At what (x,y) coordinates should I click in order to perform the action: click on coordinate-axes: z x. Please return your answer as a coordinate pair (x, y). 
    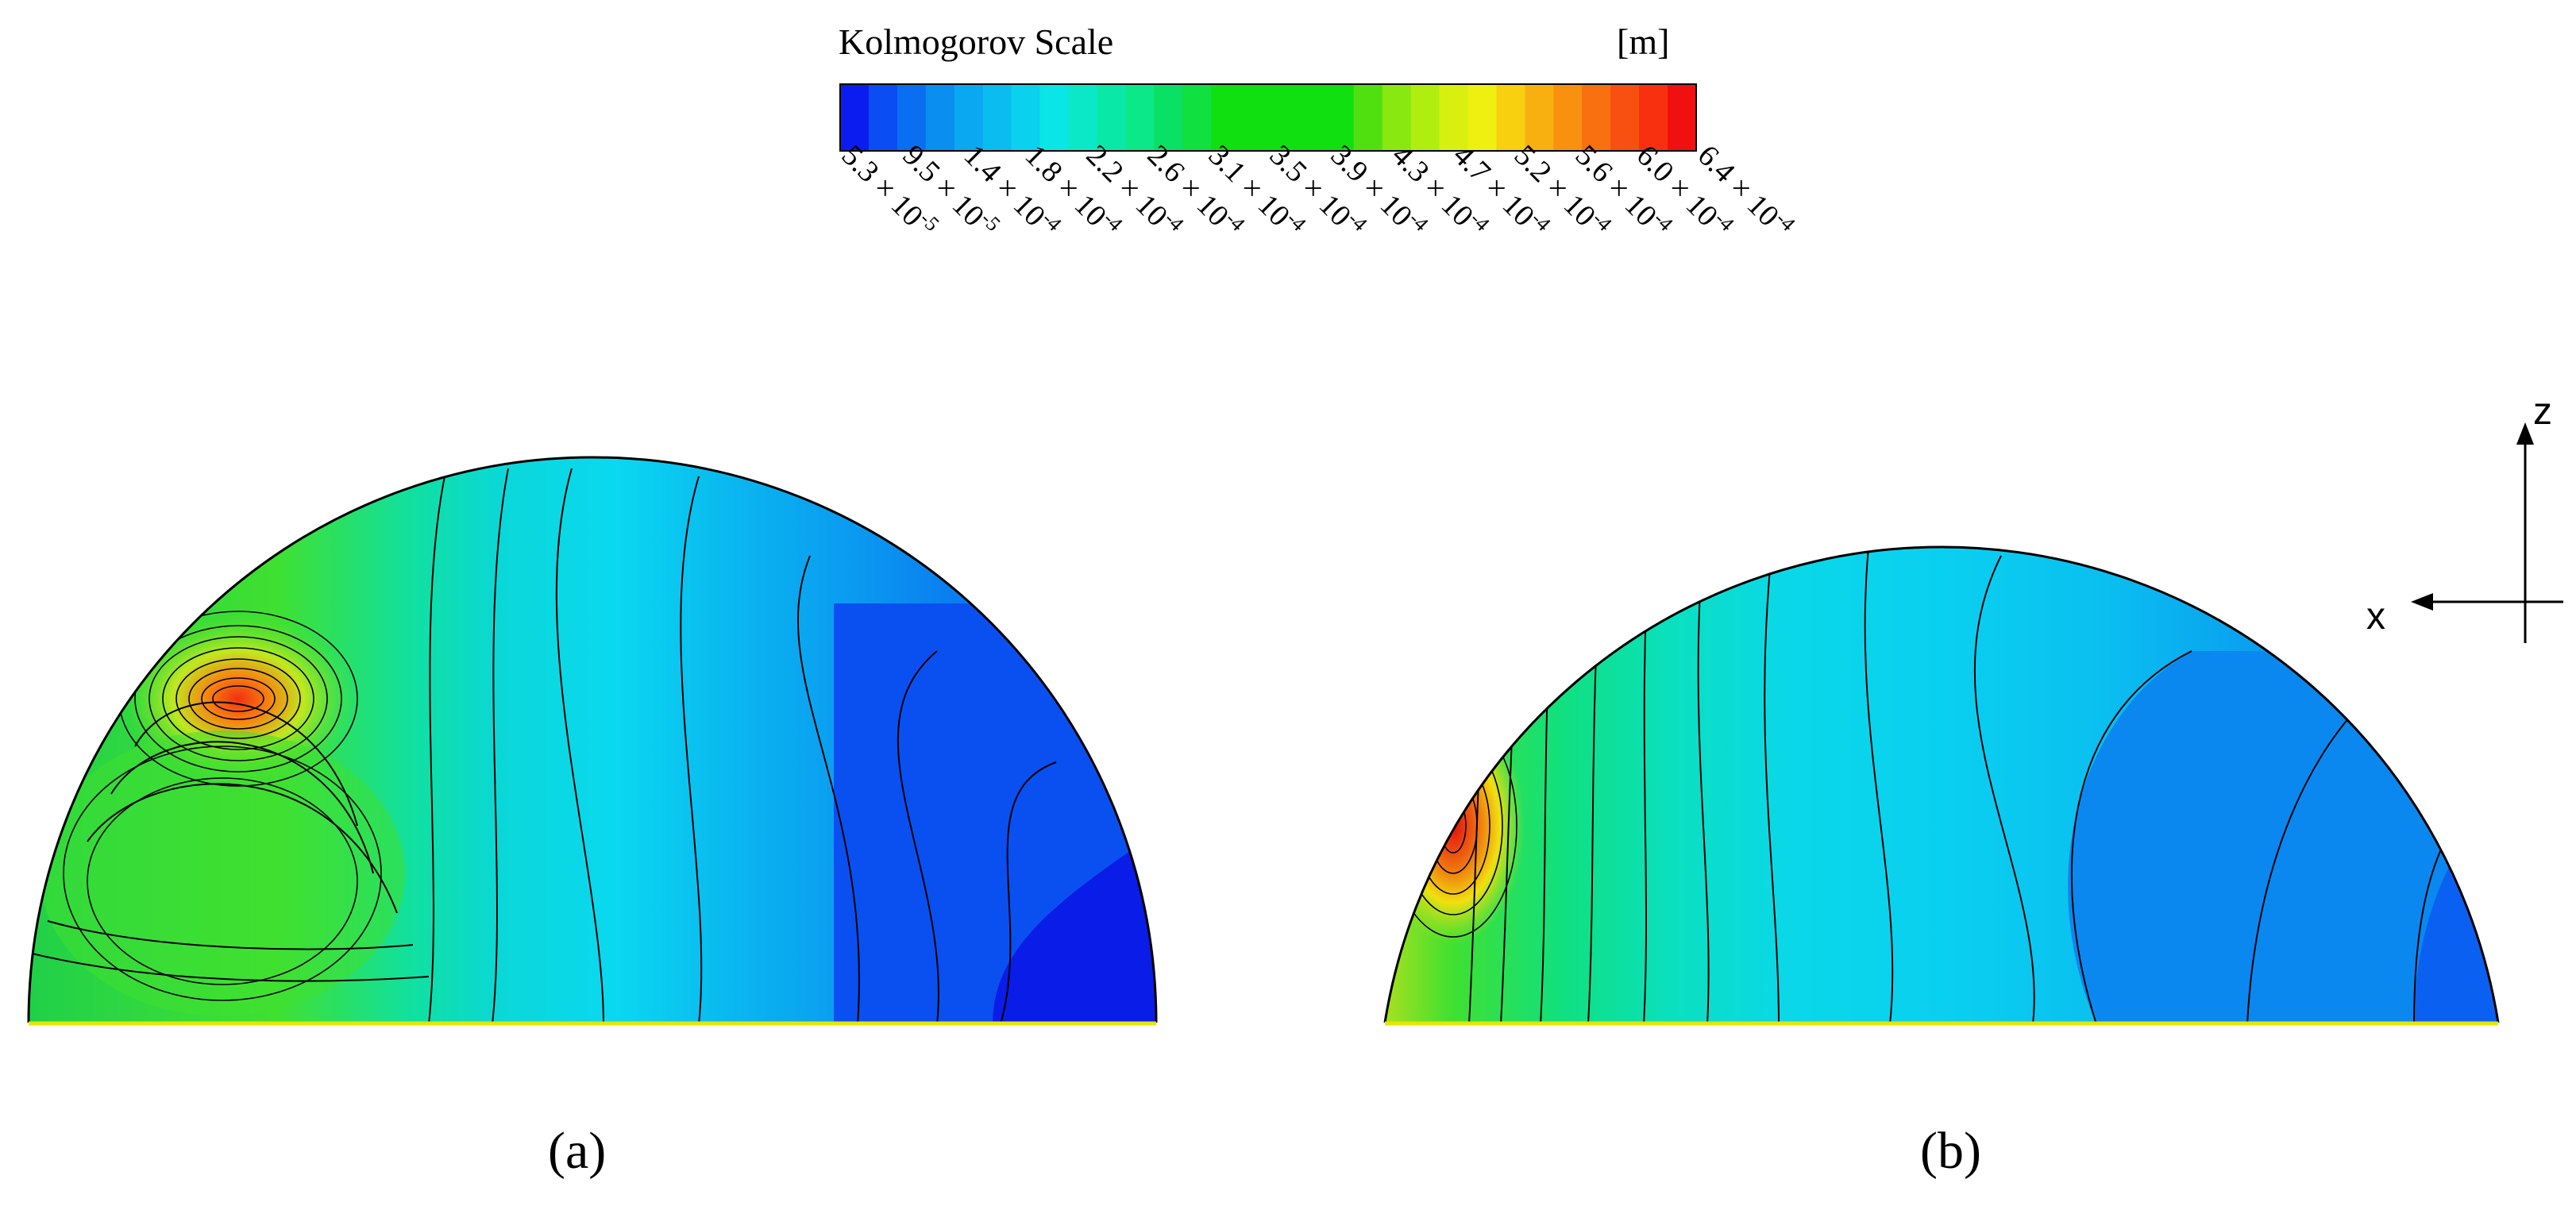
    Looking at the image, I should click on (2464, 517).